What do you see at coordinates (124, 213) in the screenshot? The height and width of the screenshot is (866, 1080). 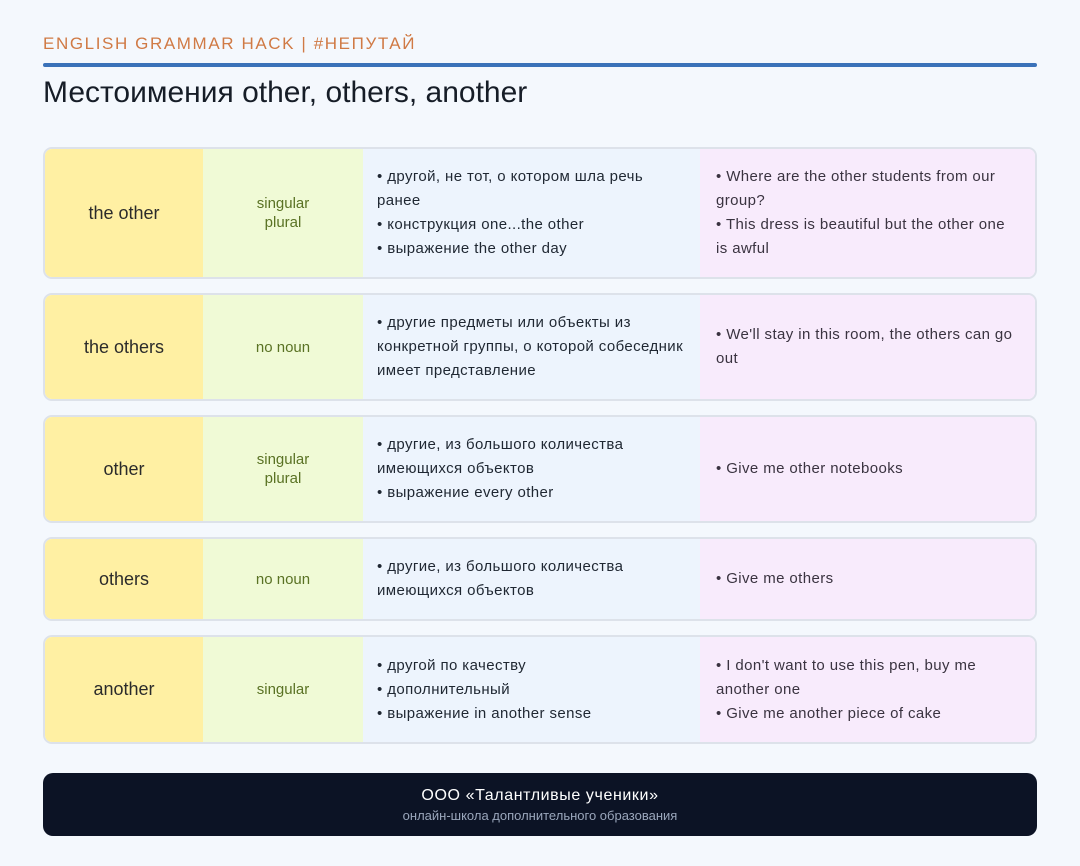 I see `term-cell: the other` at bounding box center [124, 213].